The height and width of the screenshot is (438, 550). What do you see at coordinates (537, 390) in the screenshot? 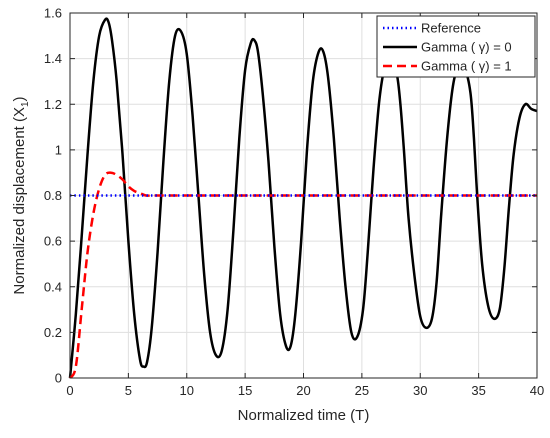
I see `x-tick-label: 40` at bounding box center [537, 390].